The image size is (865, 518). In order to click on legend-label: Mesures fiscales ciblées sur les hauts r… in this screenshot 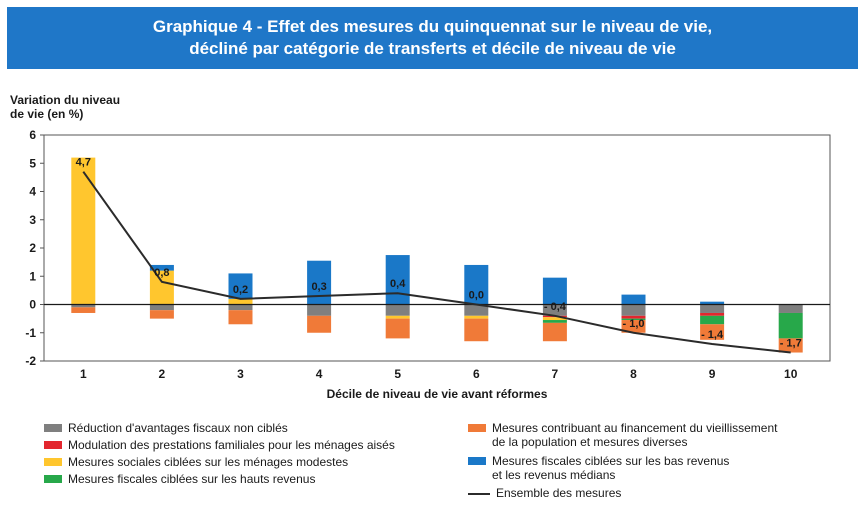, I will do `click(191, 479)`.